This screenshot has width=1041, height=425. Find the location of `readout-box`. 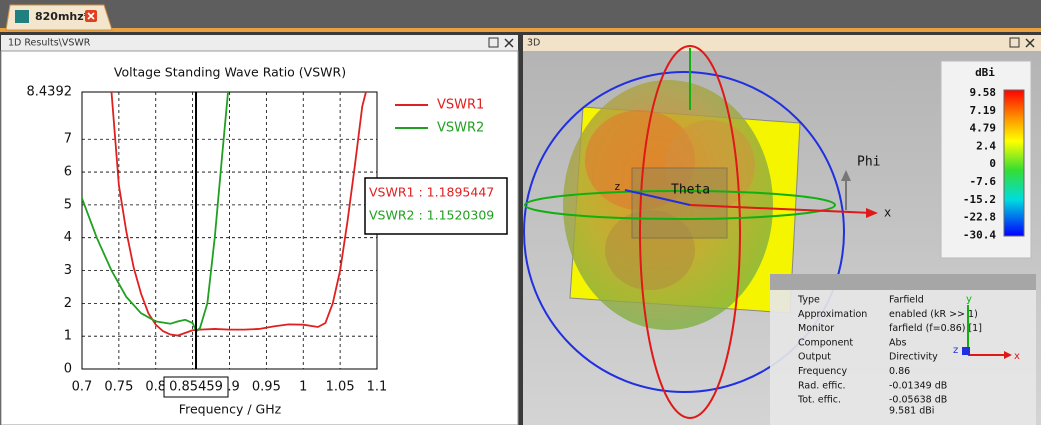

readout-box is located at coordinates (436, 206).